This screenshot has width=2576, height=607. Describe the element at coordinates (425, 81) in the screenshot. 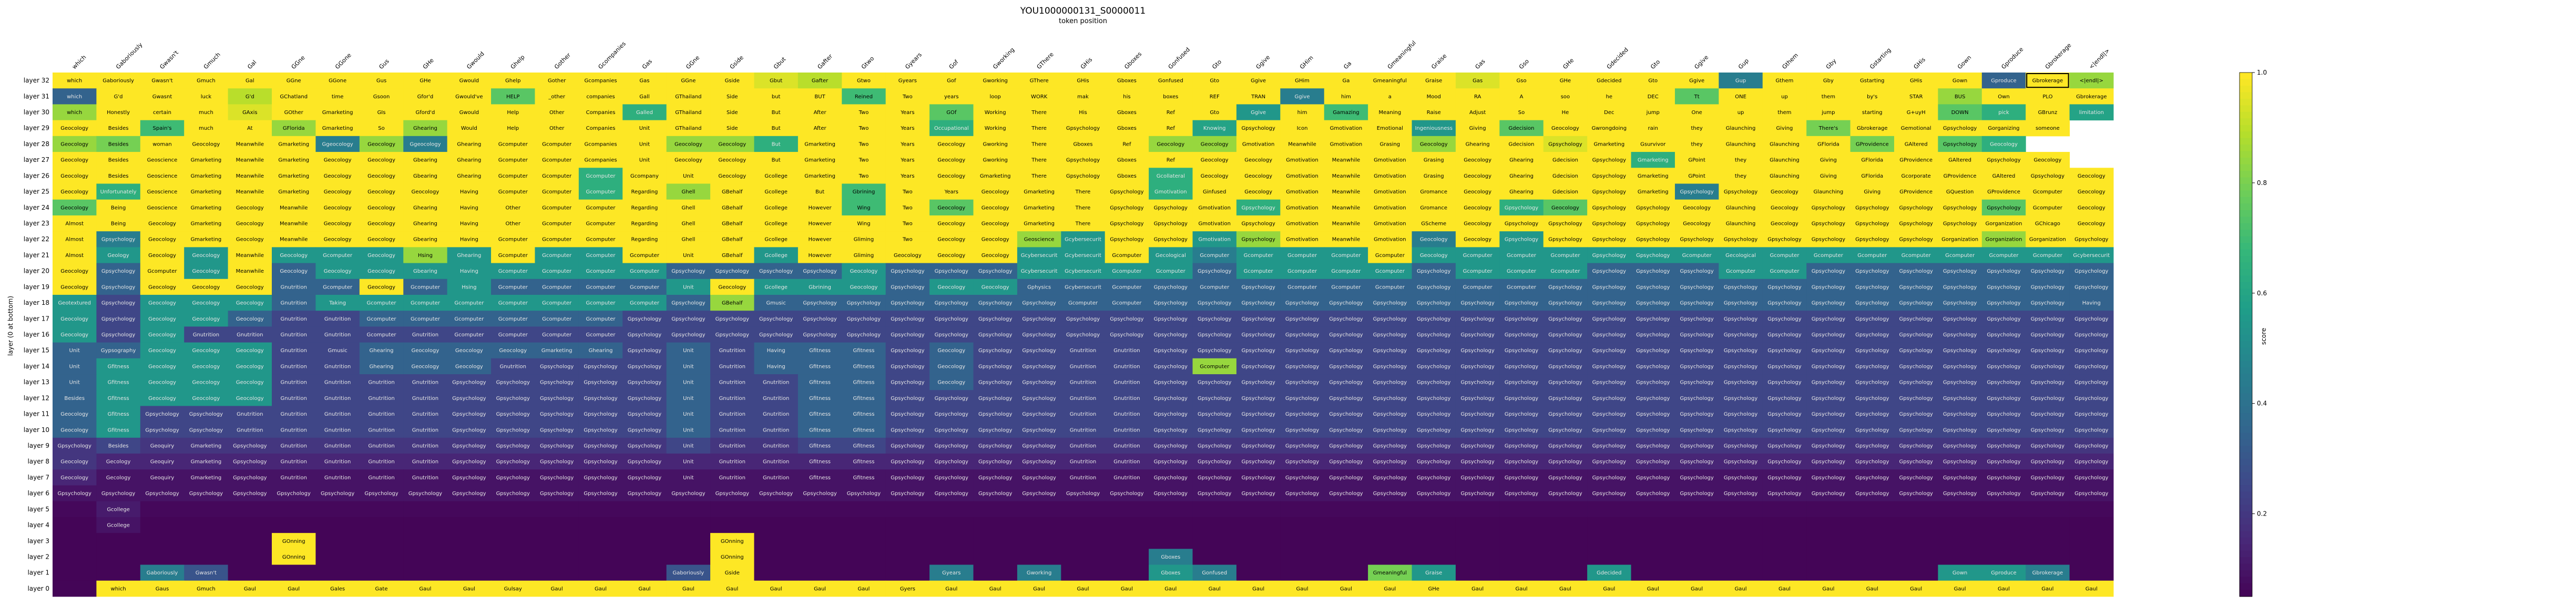

I see `cell-token-label: GHe` at that location.